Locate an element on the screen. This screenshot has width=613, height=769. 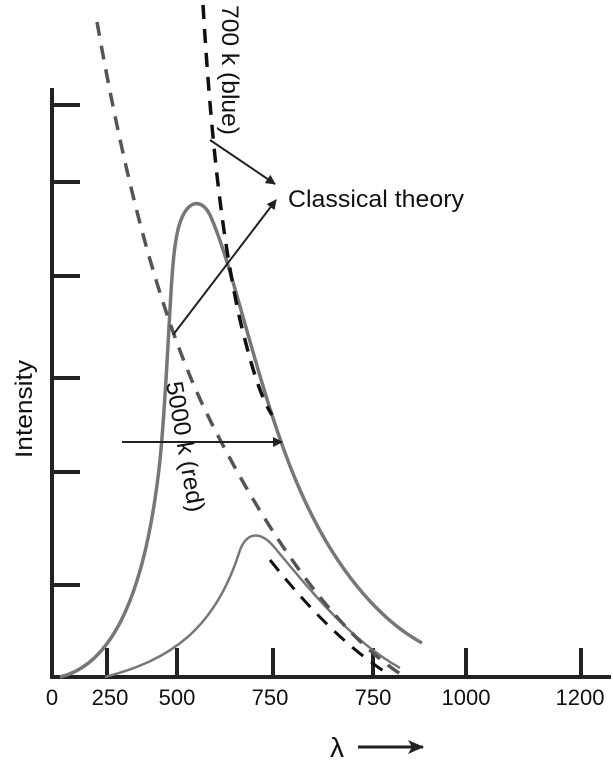
x-axis-label: λ is located at coordinates (337, 747).